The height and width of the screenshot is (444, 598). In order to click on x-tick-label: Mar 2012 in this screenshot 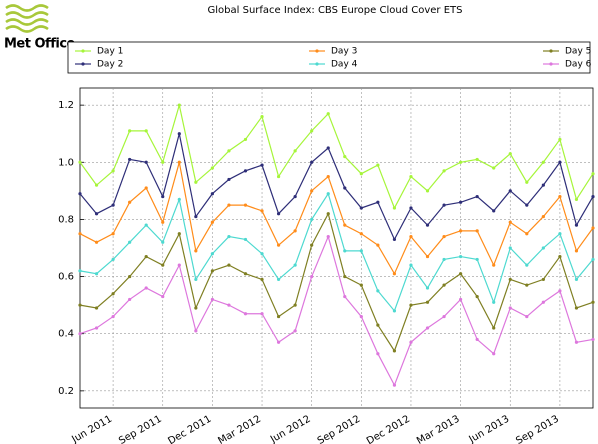, I will do `click(239, 429)`.